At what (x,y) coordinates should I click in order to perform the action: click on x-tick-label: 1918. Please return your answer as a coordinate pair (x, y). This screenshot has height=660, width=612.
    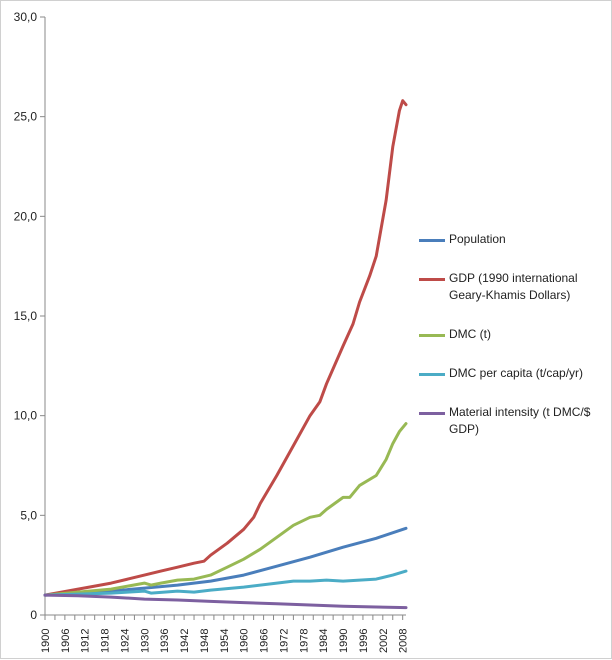
    Looking at the image, I should click on (106, 641).